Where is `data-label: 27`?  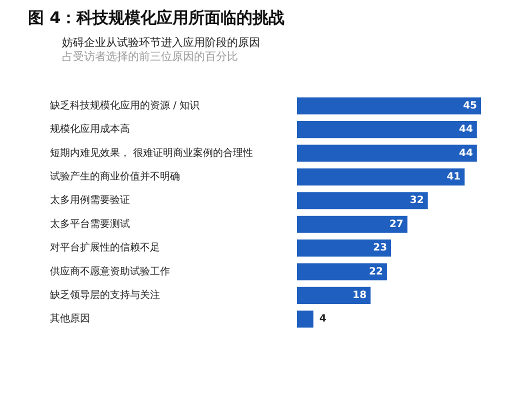 data-label: 27 is located at coordinates (396, 224).